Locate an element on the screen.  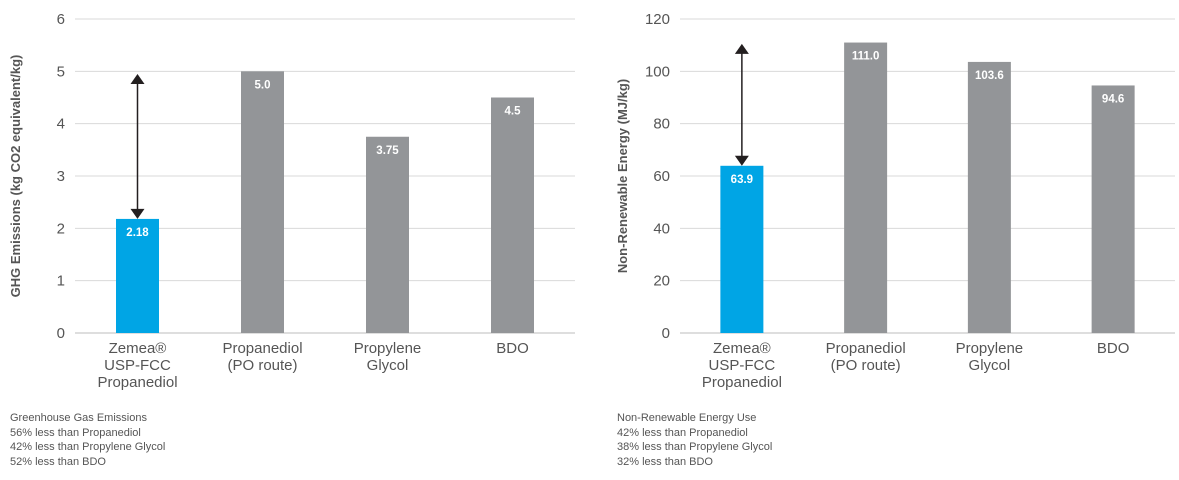
energy-category-label: (PO route) is located at coordinates (866, 365).